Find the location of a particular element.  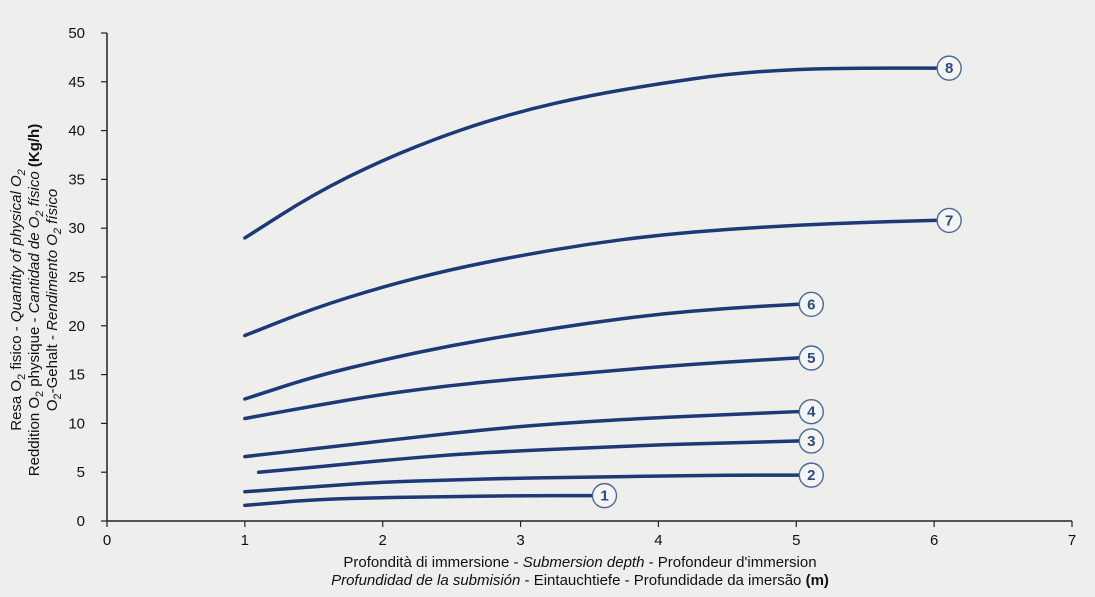

x-tick-label: 6 is located at coordinates (934, 540).